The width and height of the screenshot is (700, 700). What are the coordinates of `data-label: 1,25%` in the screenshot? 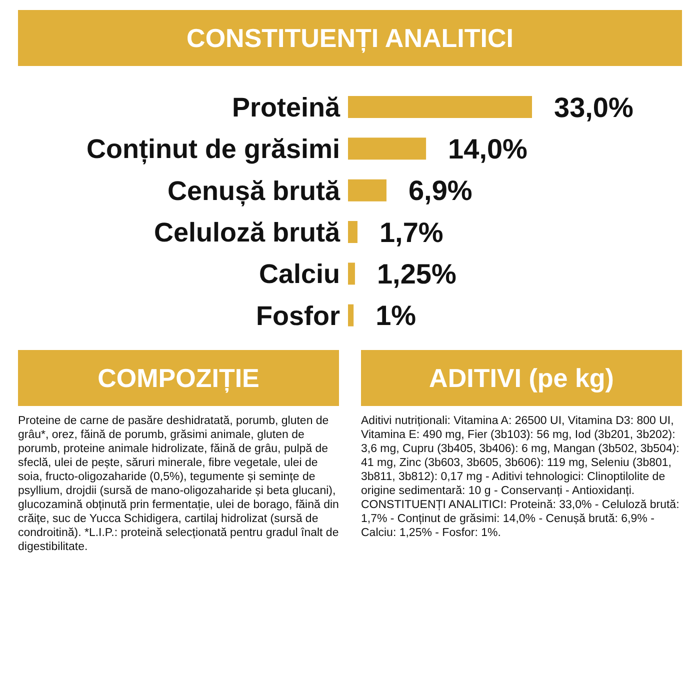 It's located at (416, 274).